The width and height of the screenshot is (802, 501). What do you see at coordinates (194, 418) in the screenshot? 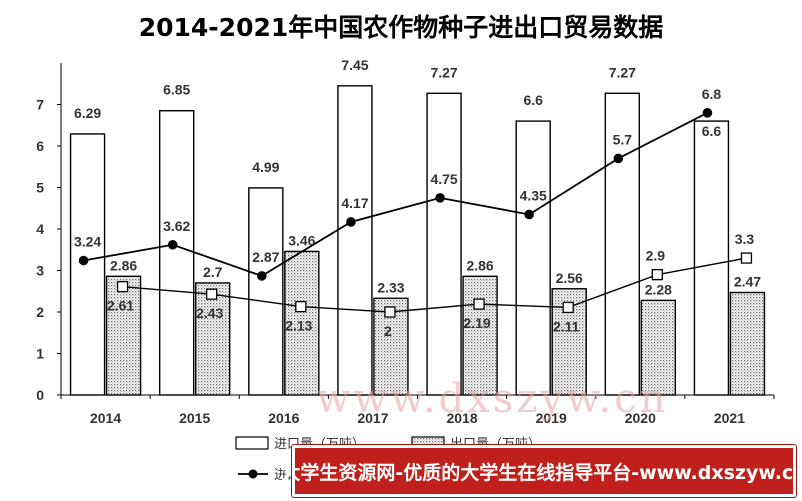
I see `x-tick-label: 2015` at bounding box center [194, 418].